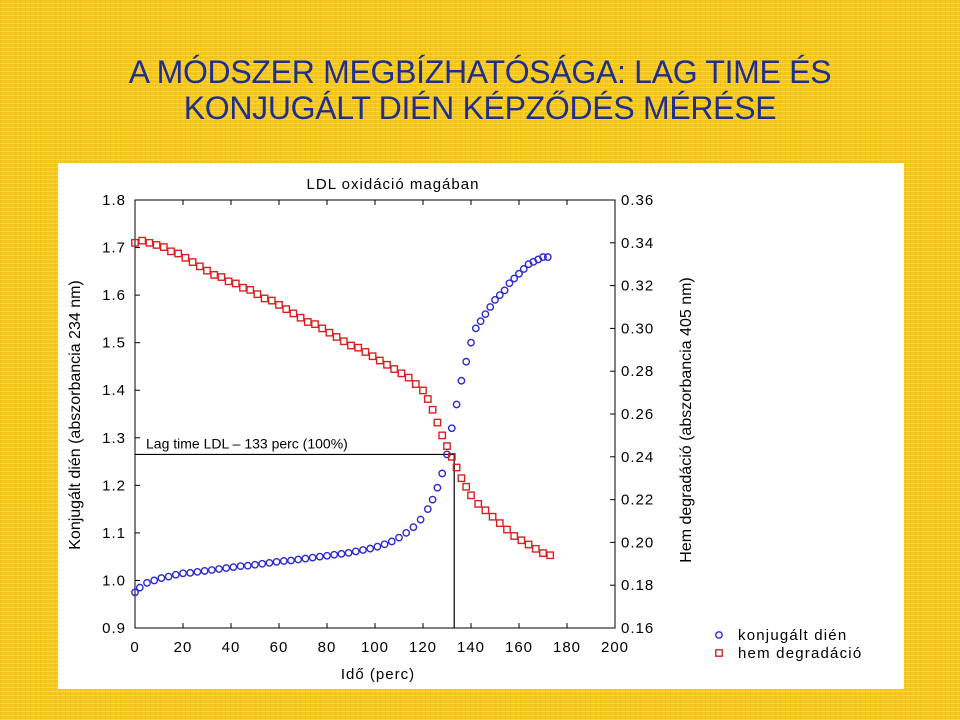 Image resolution: width=960 pixels, height=720 pixels. What do you see at coordinates (637, 628) in the screenshot?
I see `y-right-tick-label: 0.16` at bounding box center [637, 628].